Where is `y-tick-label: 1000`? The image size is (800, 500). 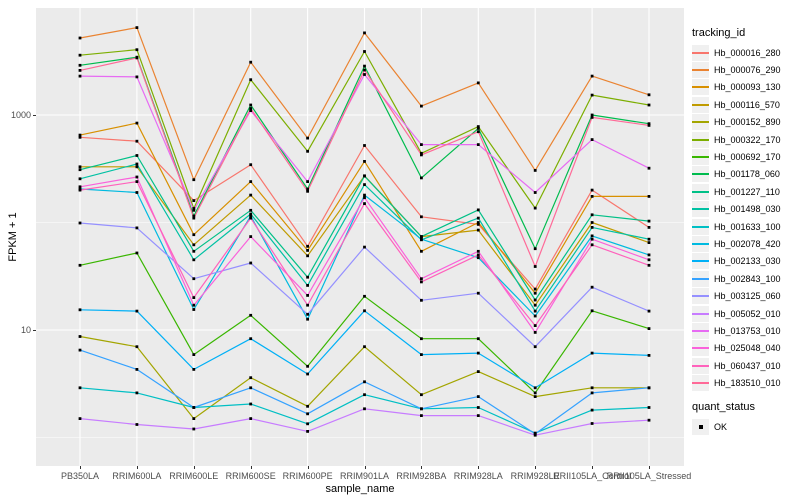
y-tick-label: 1000 is located at coordinates (20, 115).